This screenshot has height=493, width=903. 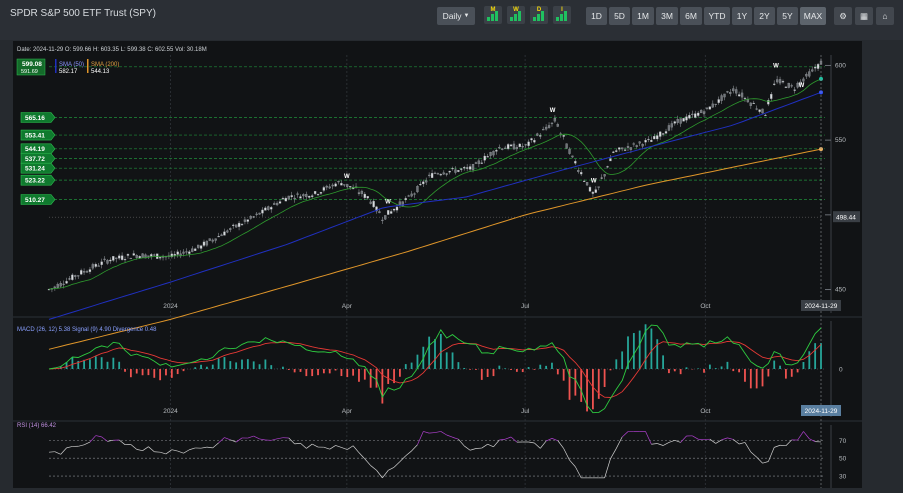 What do you see at coordinates (742, 16) in the screenshot?
I see `range-button-1y: 1Y` at bounding box center [742, 16].